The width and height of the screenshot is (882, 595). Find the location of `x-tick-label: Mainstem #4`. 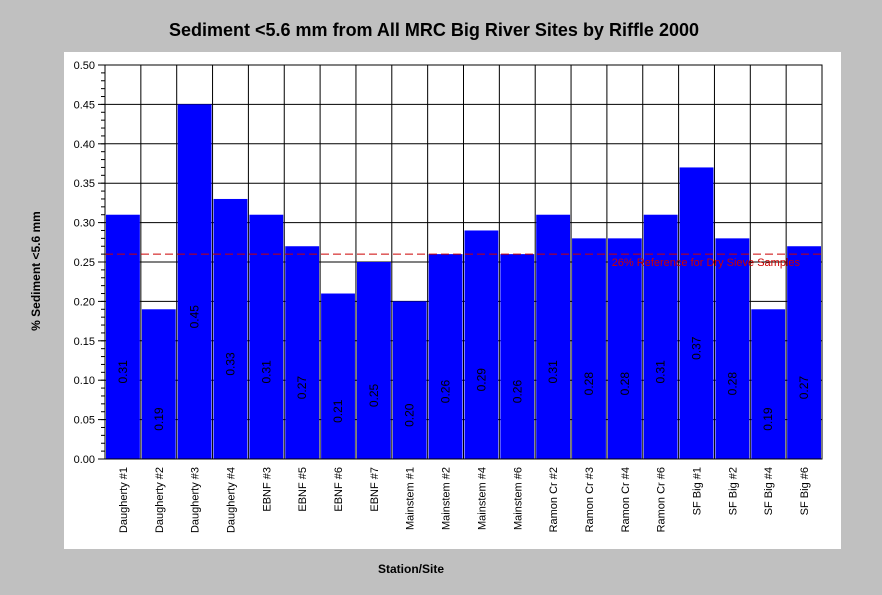

x-tick-label: Mainstem #4 is located at coordinates (482, 498).